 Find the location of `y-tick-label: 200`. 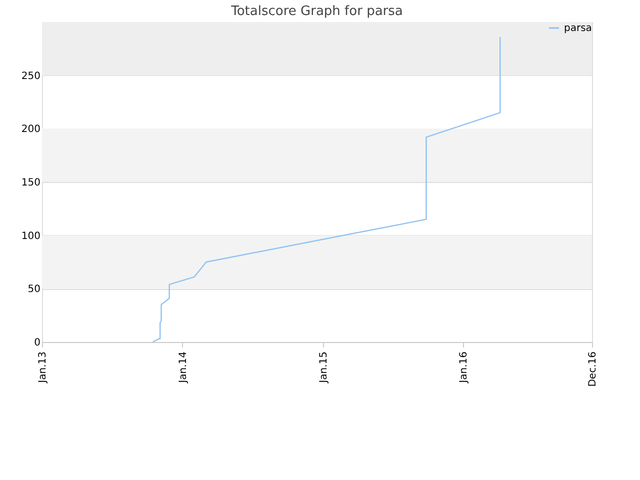

y-tick-label: 200 is located at coordinates (30, 130).